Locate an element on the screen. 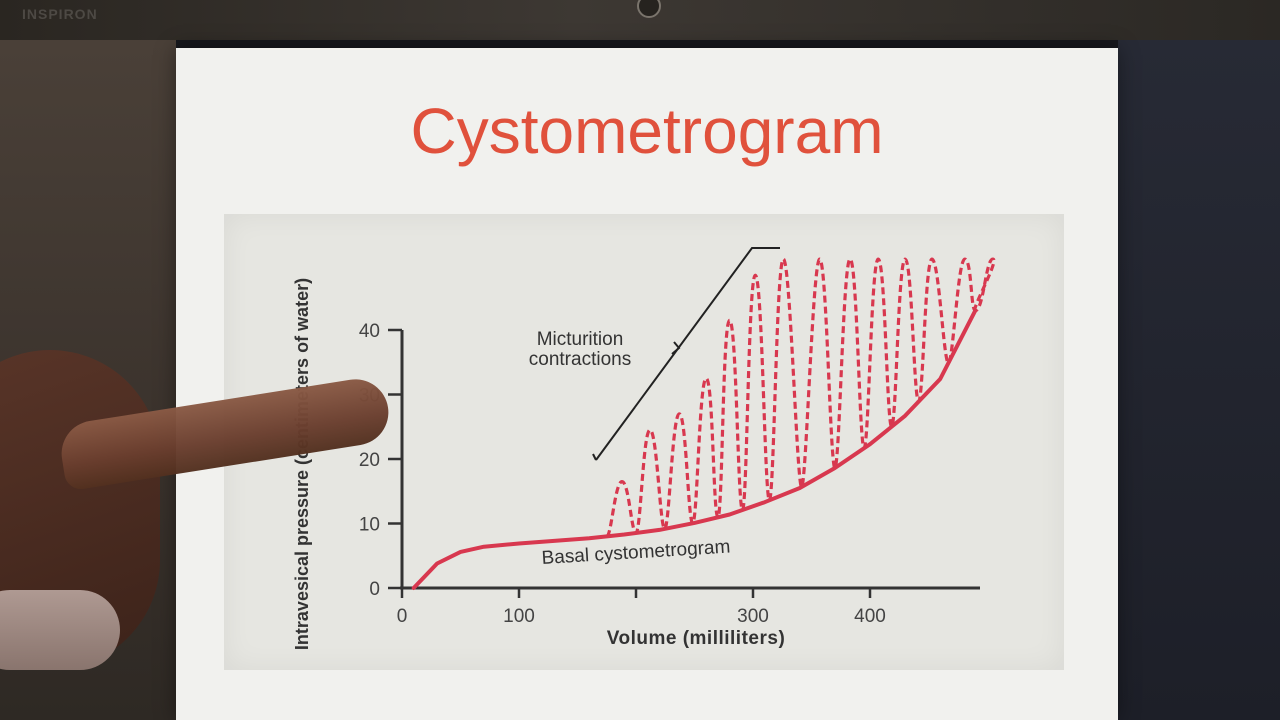 Image resolution: width=1280 pixels, height=720 pixels. brand-logo: INSPIRON is located at coordinates (60, 14).